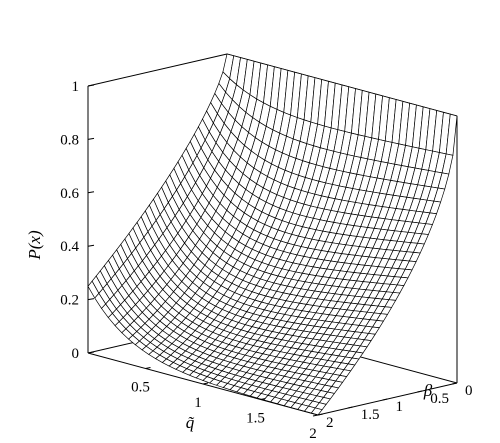 This screenshot has width=500, height=443. I want to click on z-tick-label: 0, so click(76, 354).